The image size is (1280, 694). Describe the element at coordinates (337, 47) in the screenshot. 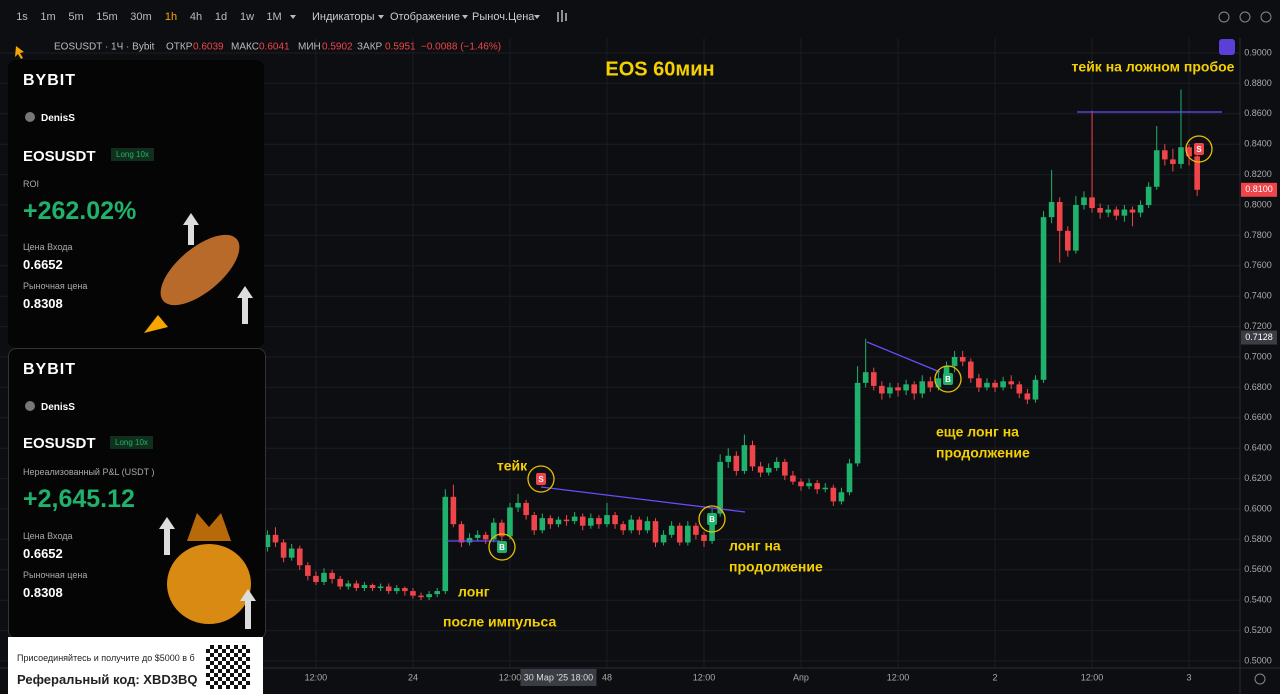

I see `legend-low: 0.5902` at that location.